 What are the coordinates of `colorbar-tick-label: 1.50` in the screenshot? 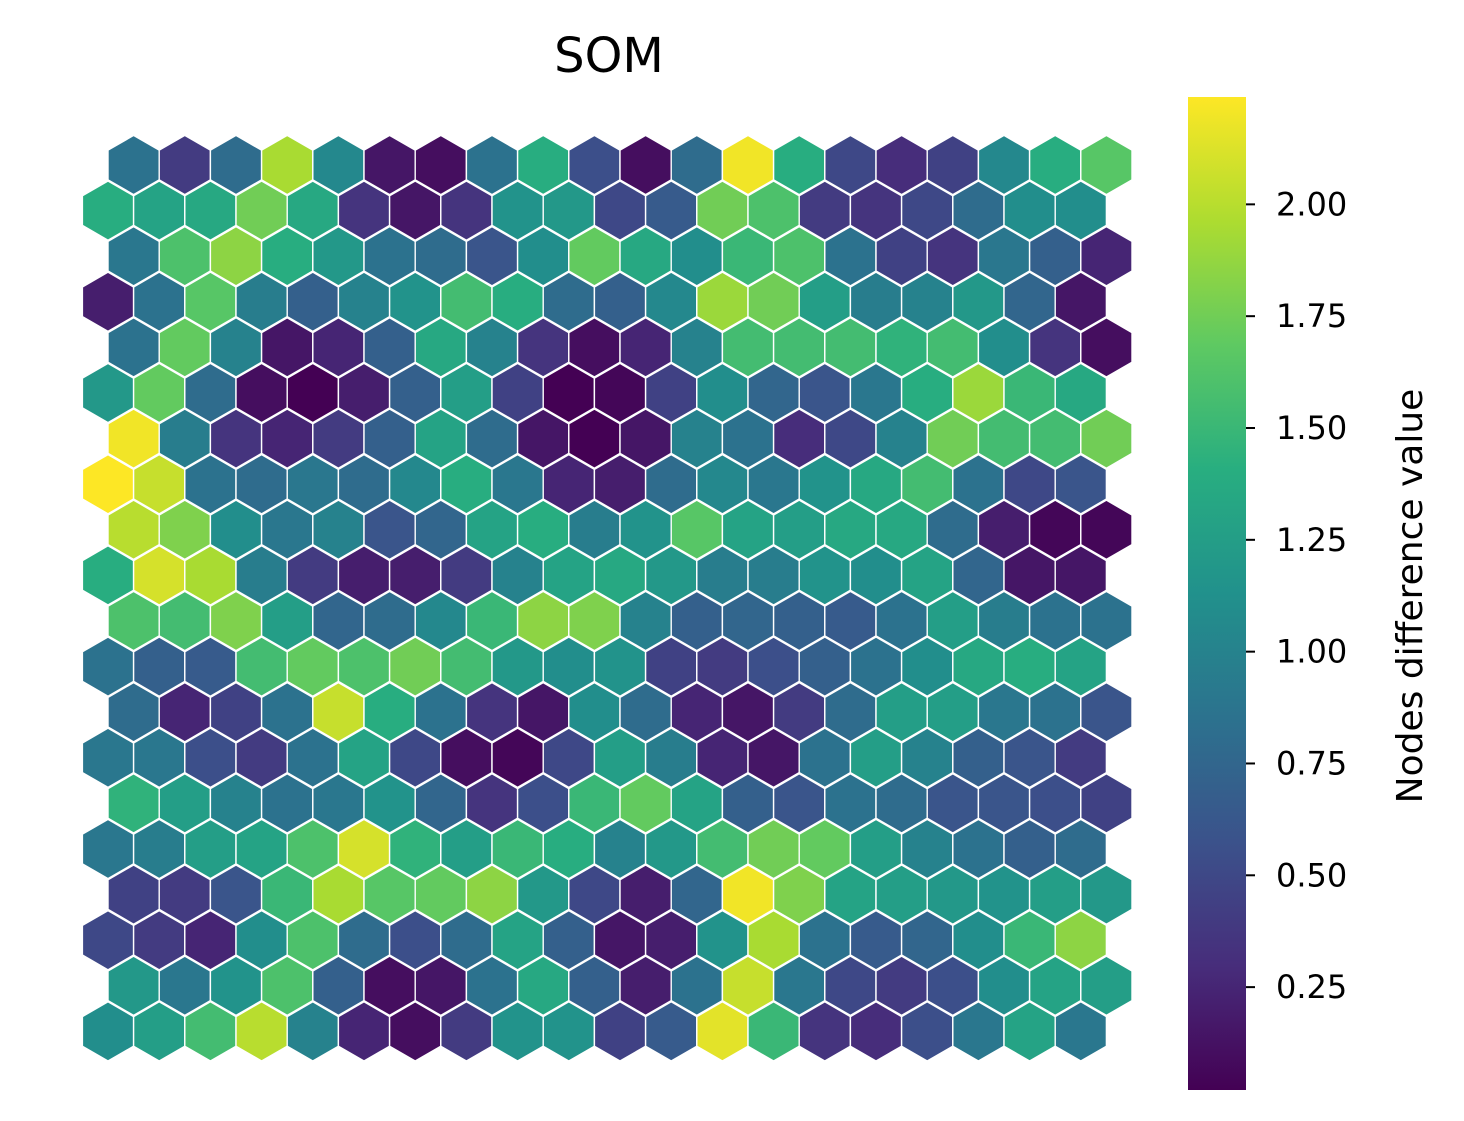 It's located at (1311, 428).